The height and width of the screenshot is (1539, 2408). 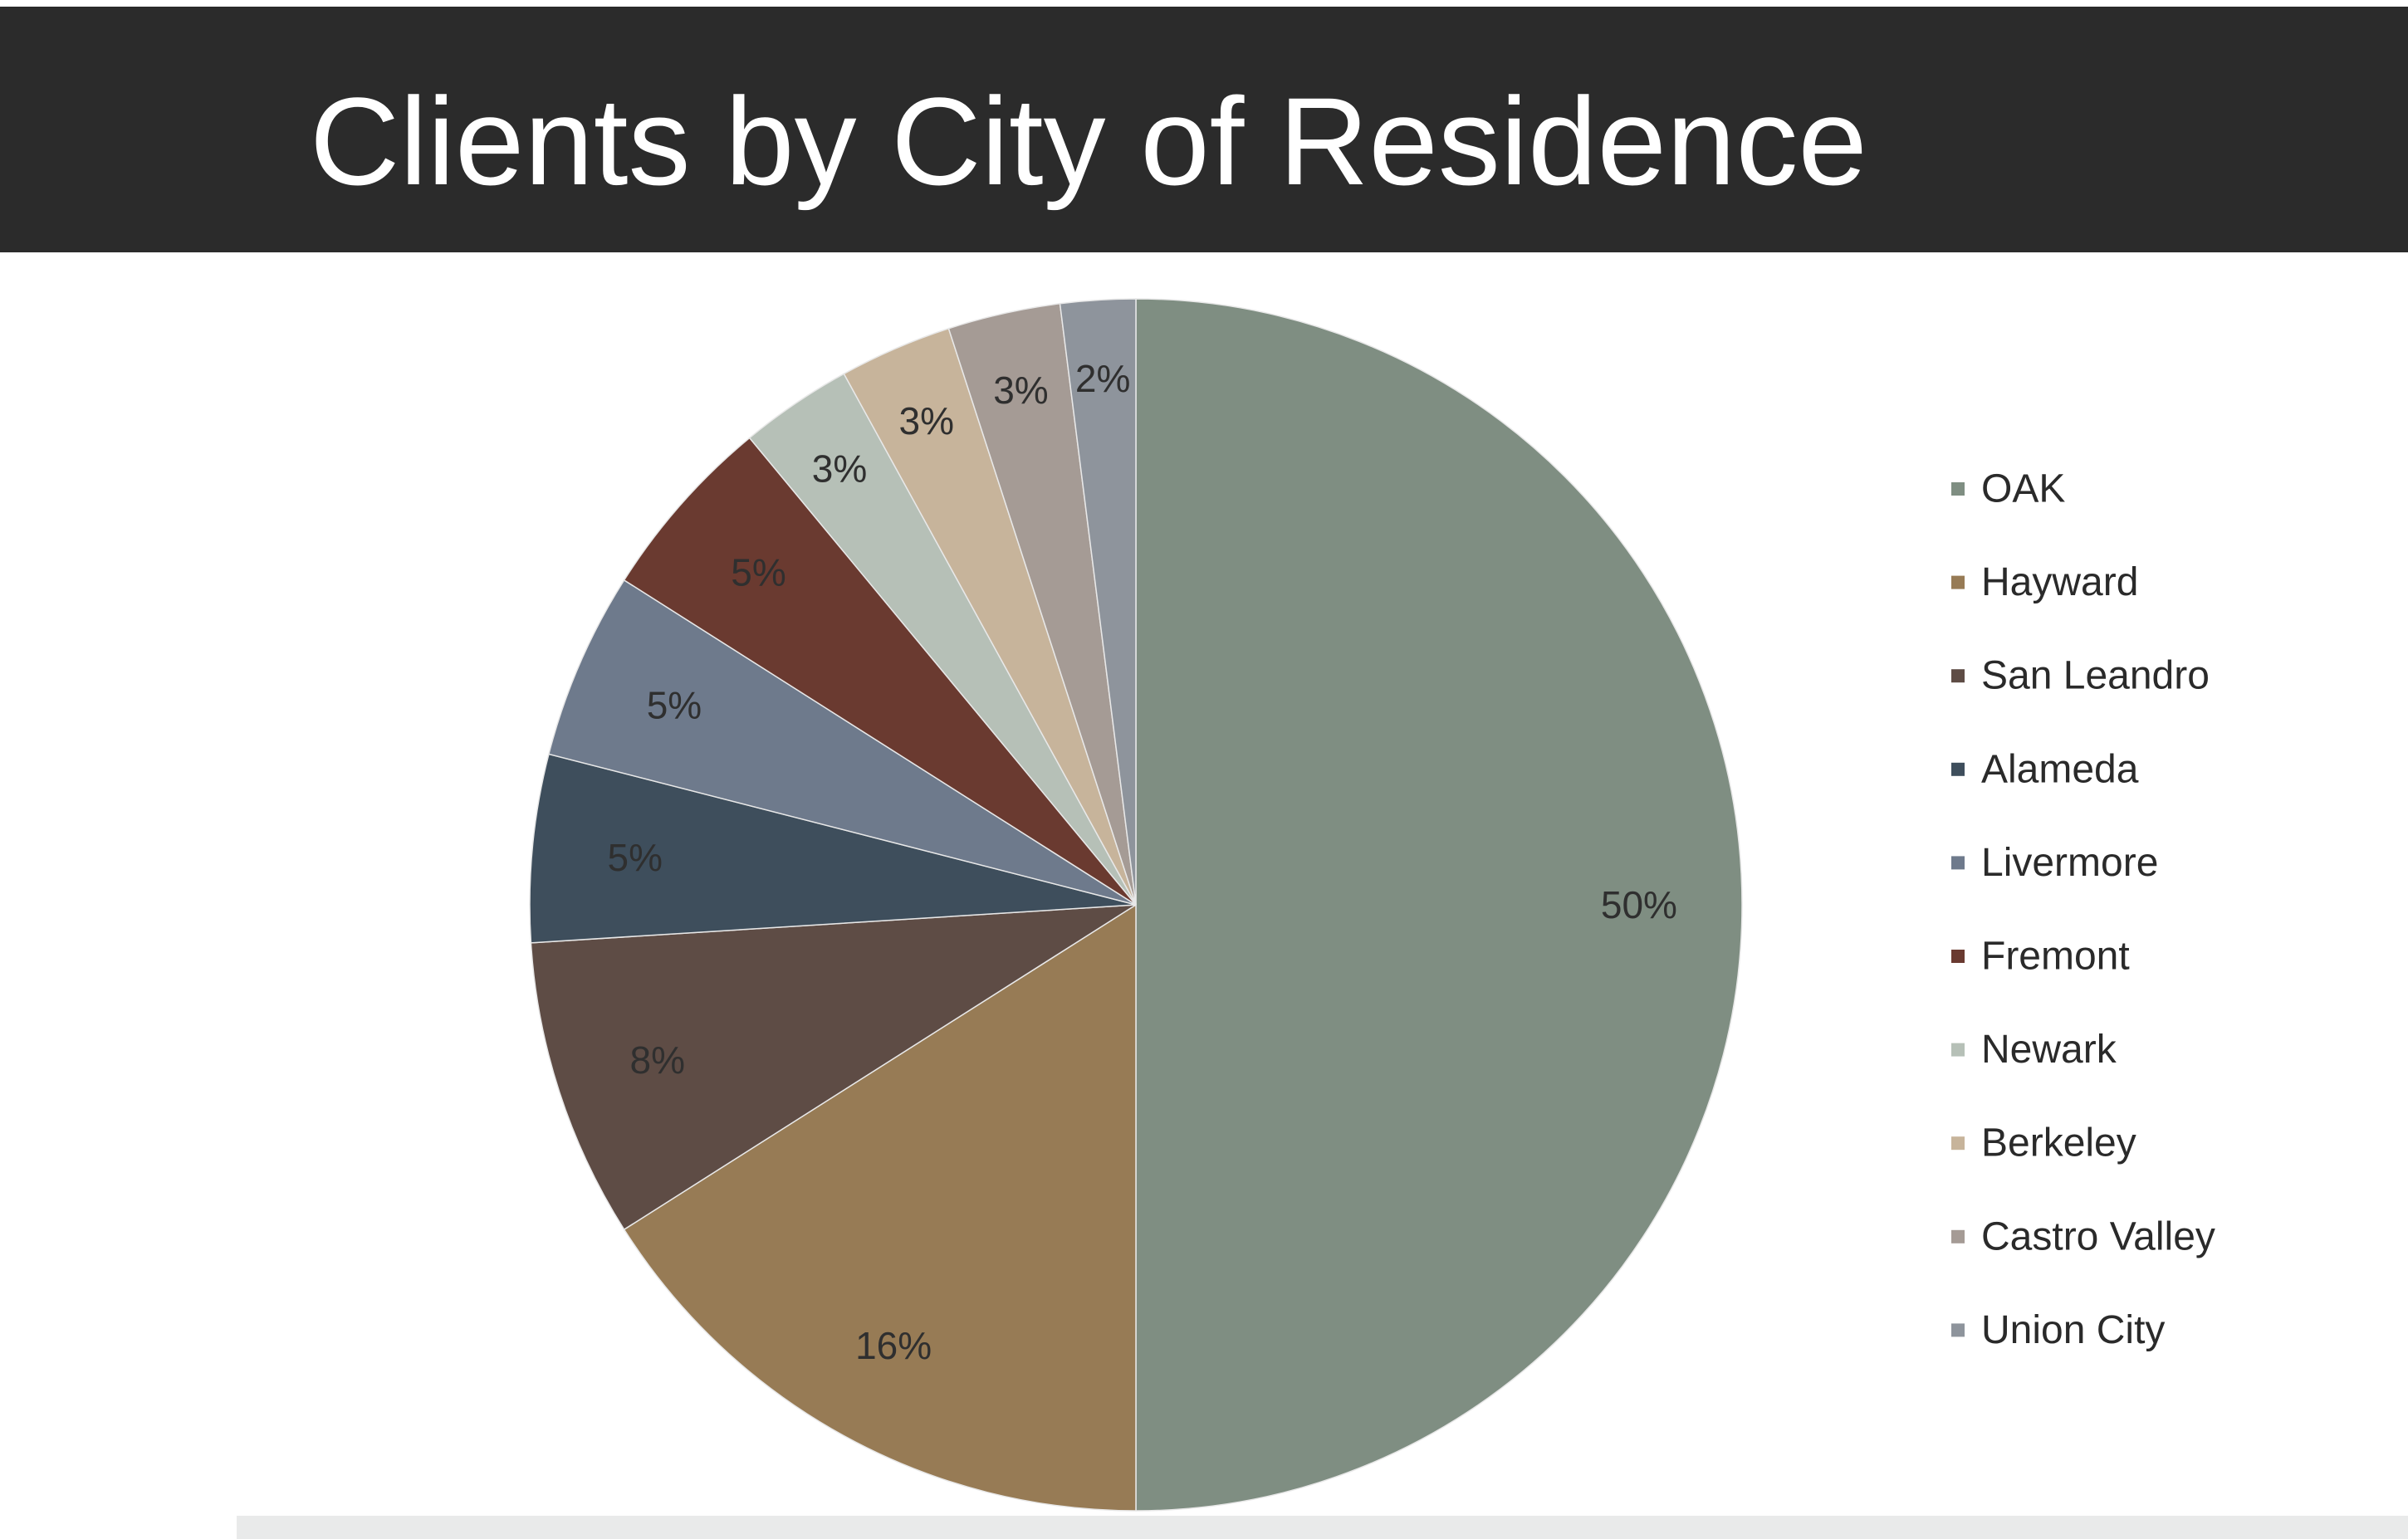 What do you see at coordinates (2095, 676) in the screenshot?
I see `legend-label-san-leandro: San Leandro` at bounding box center [2095, 676].